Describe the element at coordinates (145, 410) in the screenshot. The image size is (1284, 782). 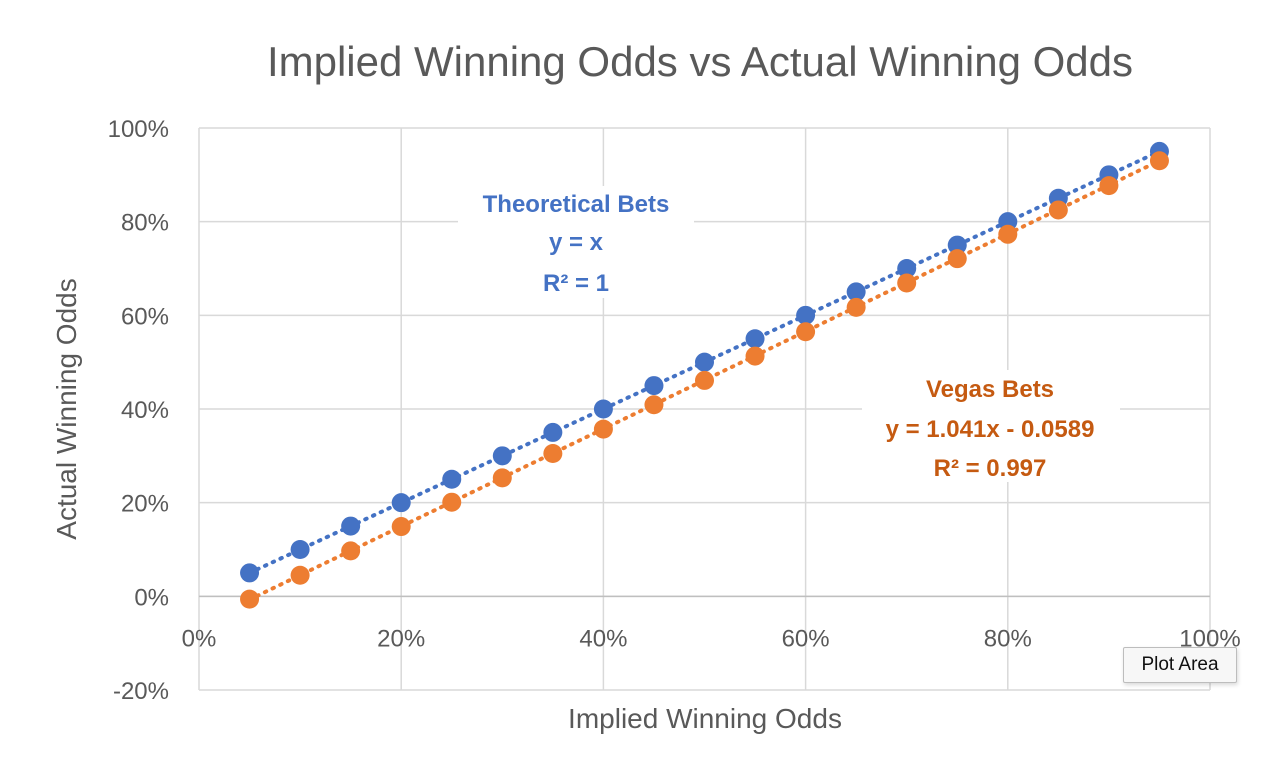
I see `y-tick-label: 40%` at that location.